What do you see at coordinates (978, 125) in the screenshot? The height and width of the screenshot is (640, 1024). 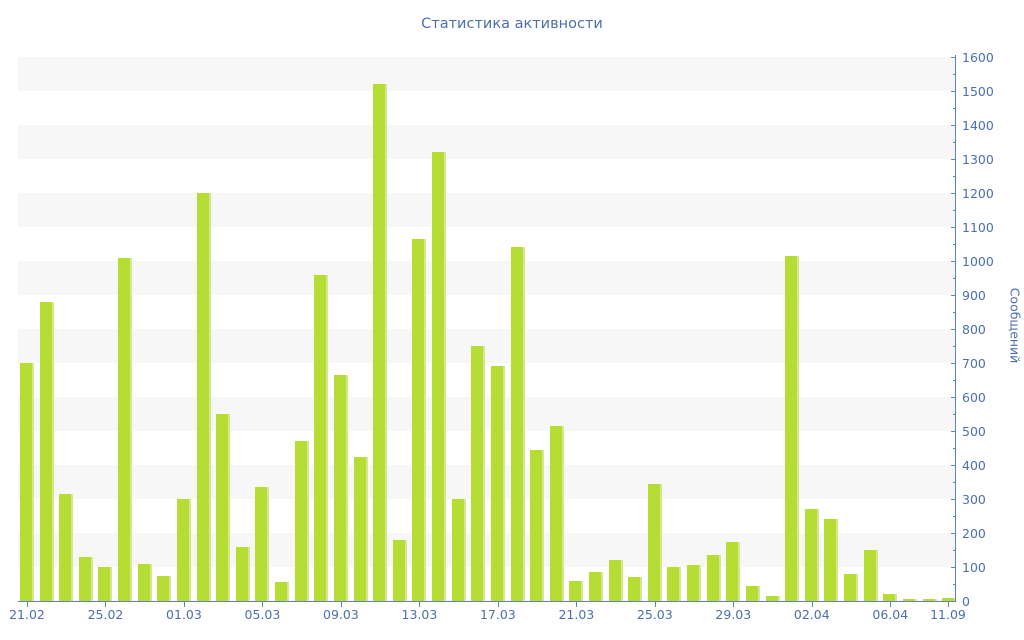 I see `y-tick-label: 1400` at bounding box center [978, 125].